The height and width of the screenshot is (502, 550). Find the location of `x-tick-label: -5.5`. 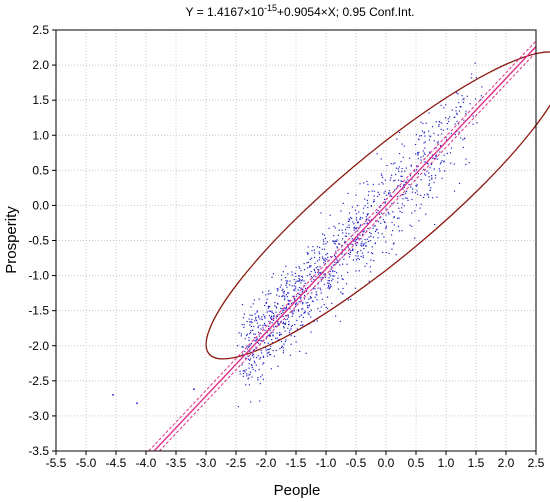

x-tick-label: -5.5 is located at coordinates (56, 463).